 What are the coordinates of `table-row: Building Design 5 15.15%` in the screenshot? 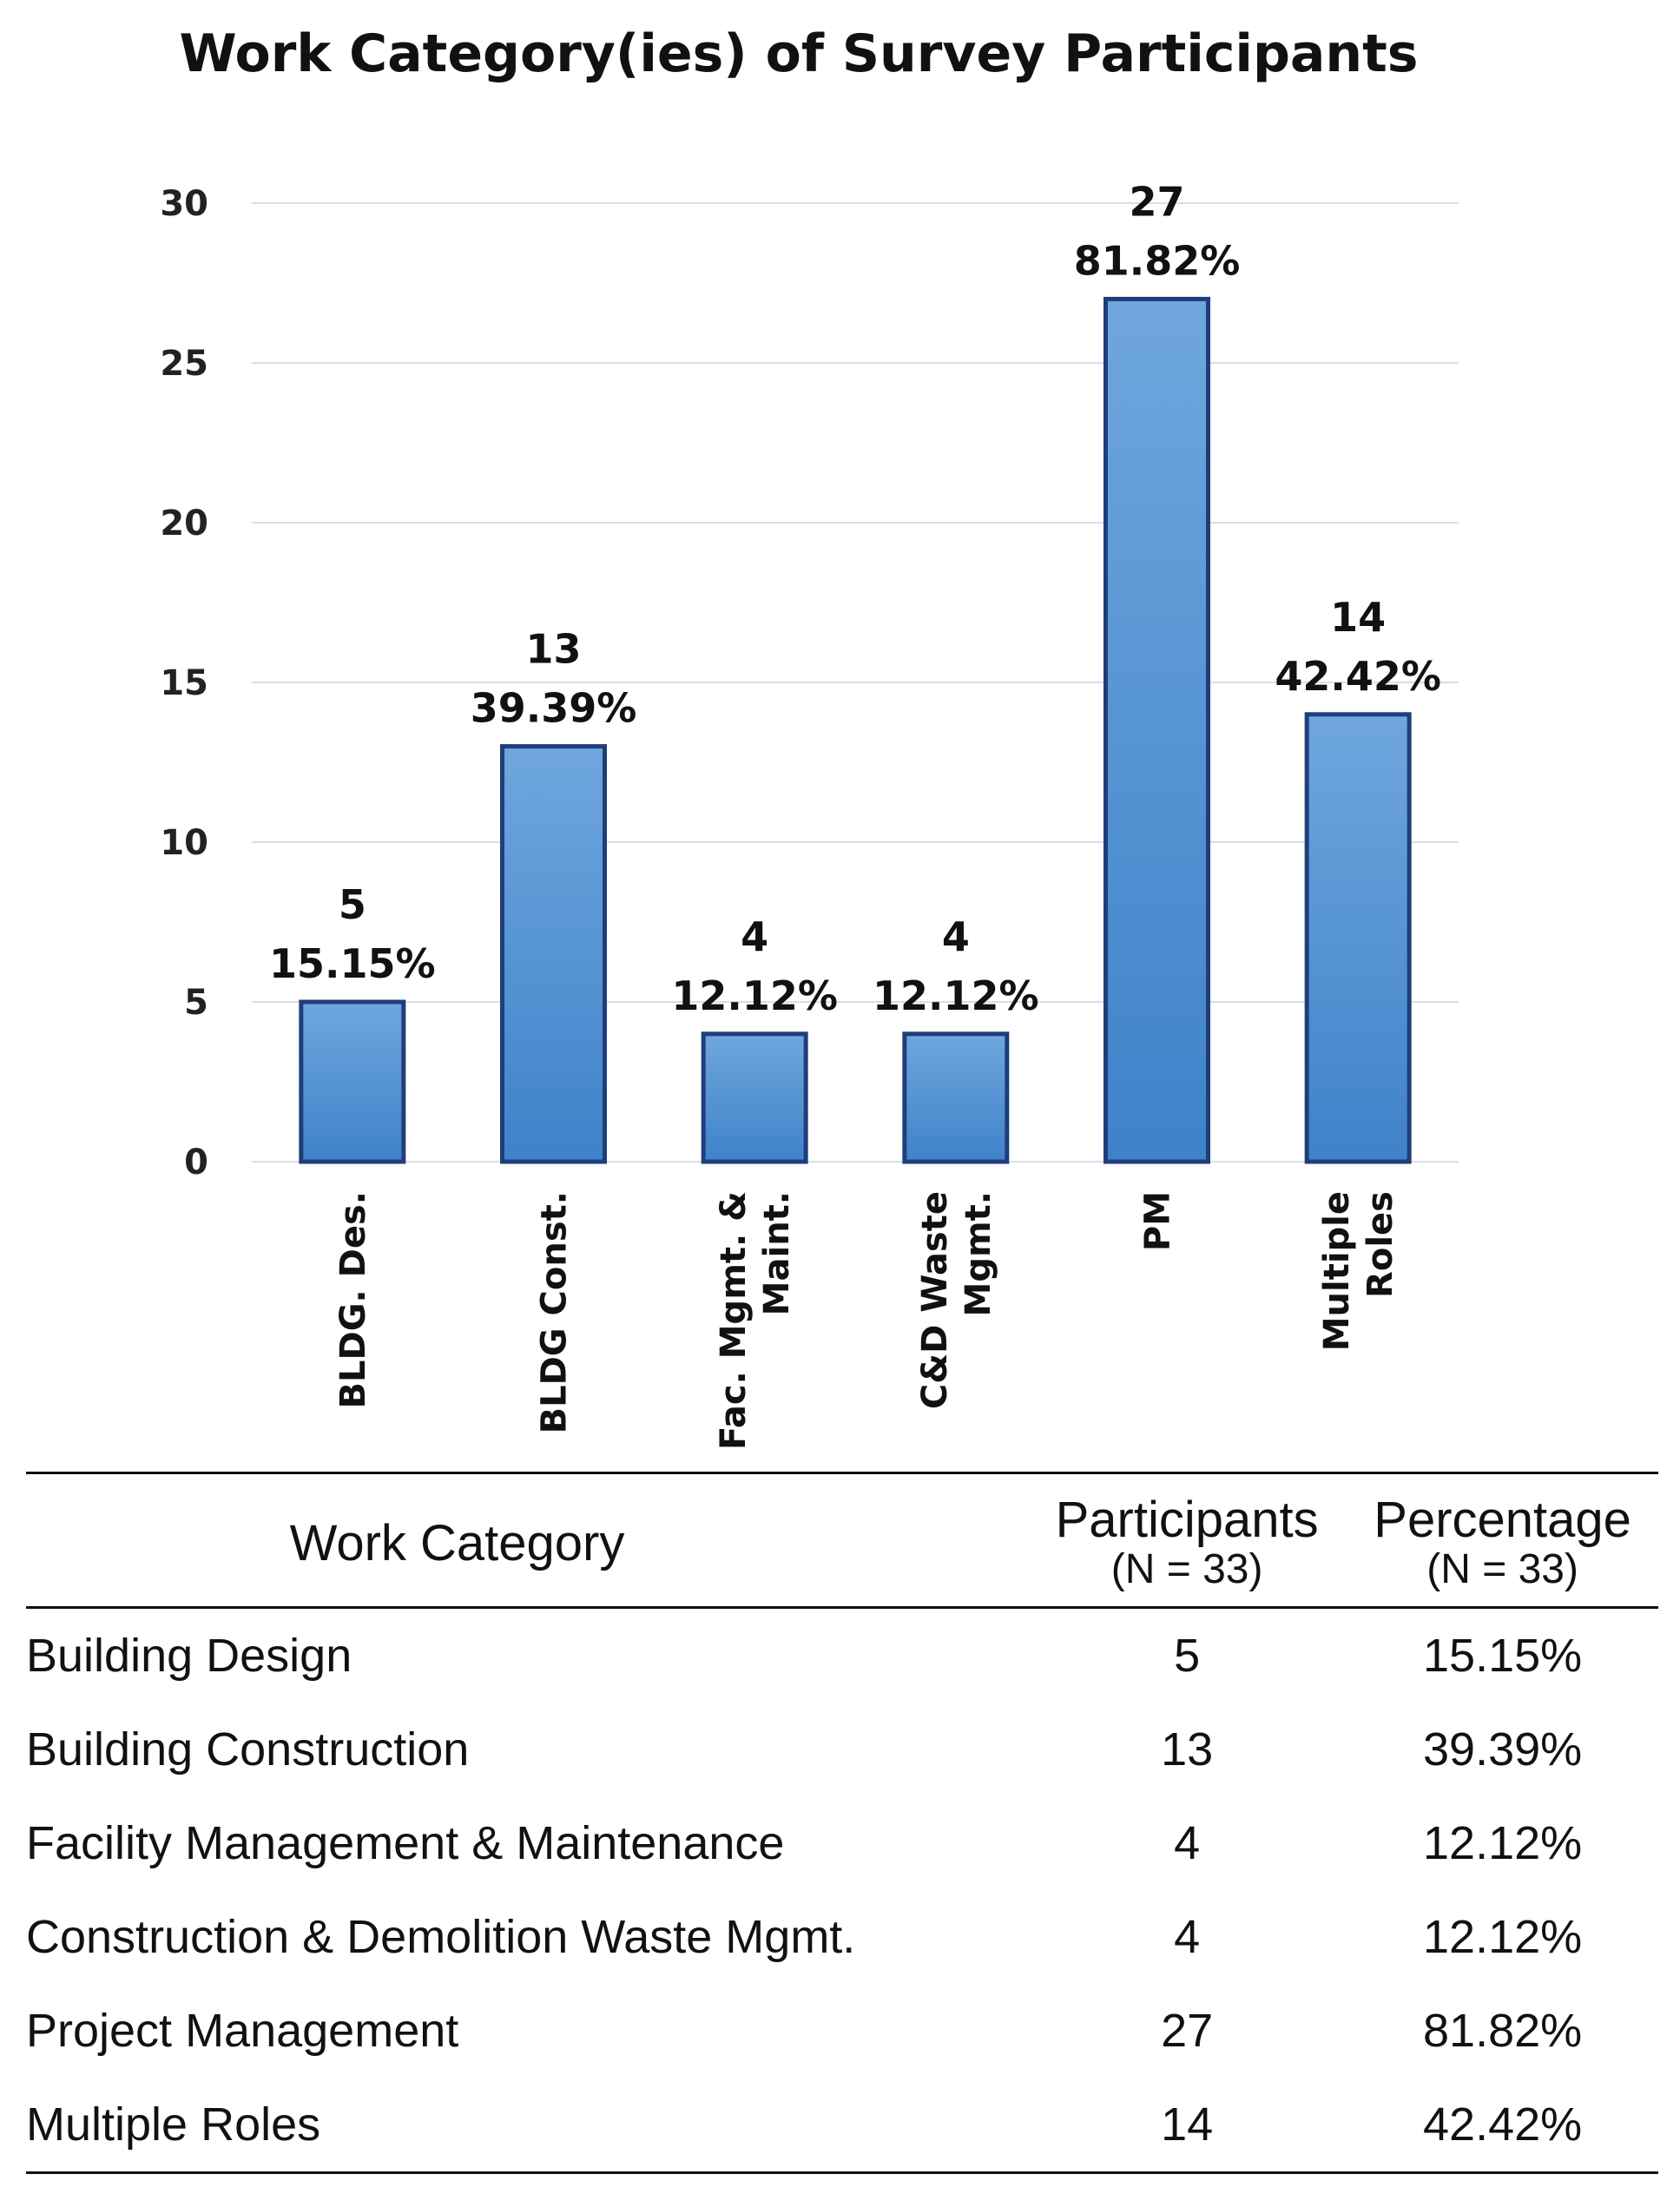 It's located at (842, 1655).